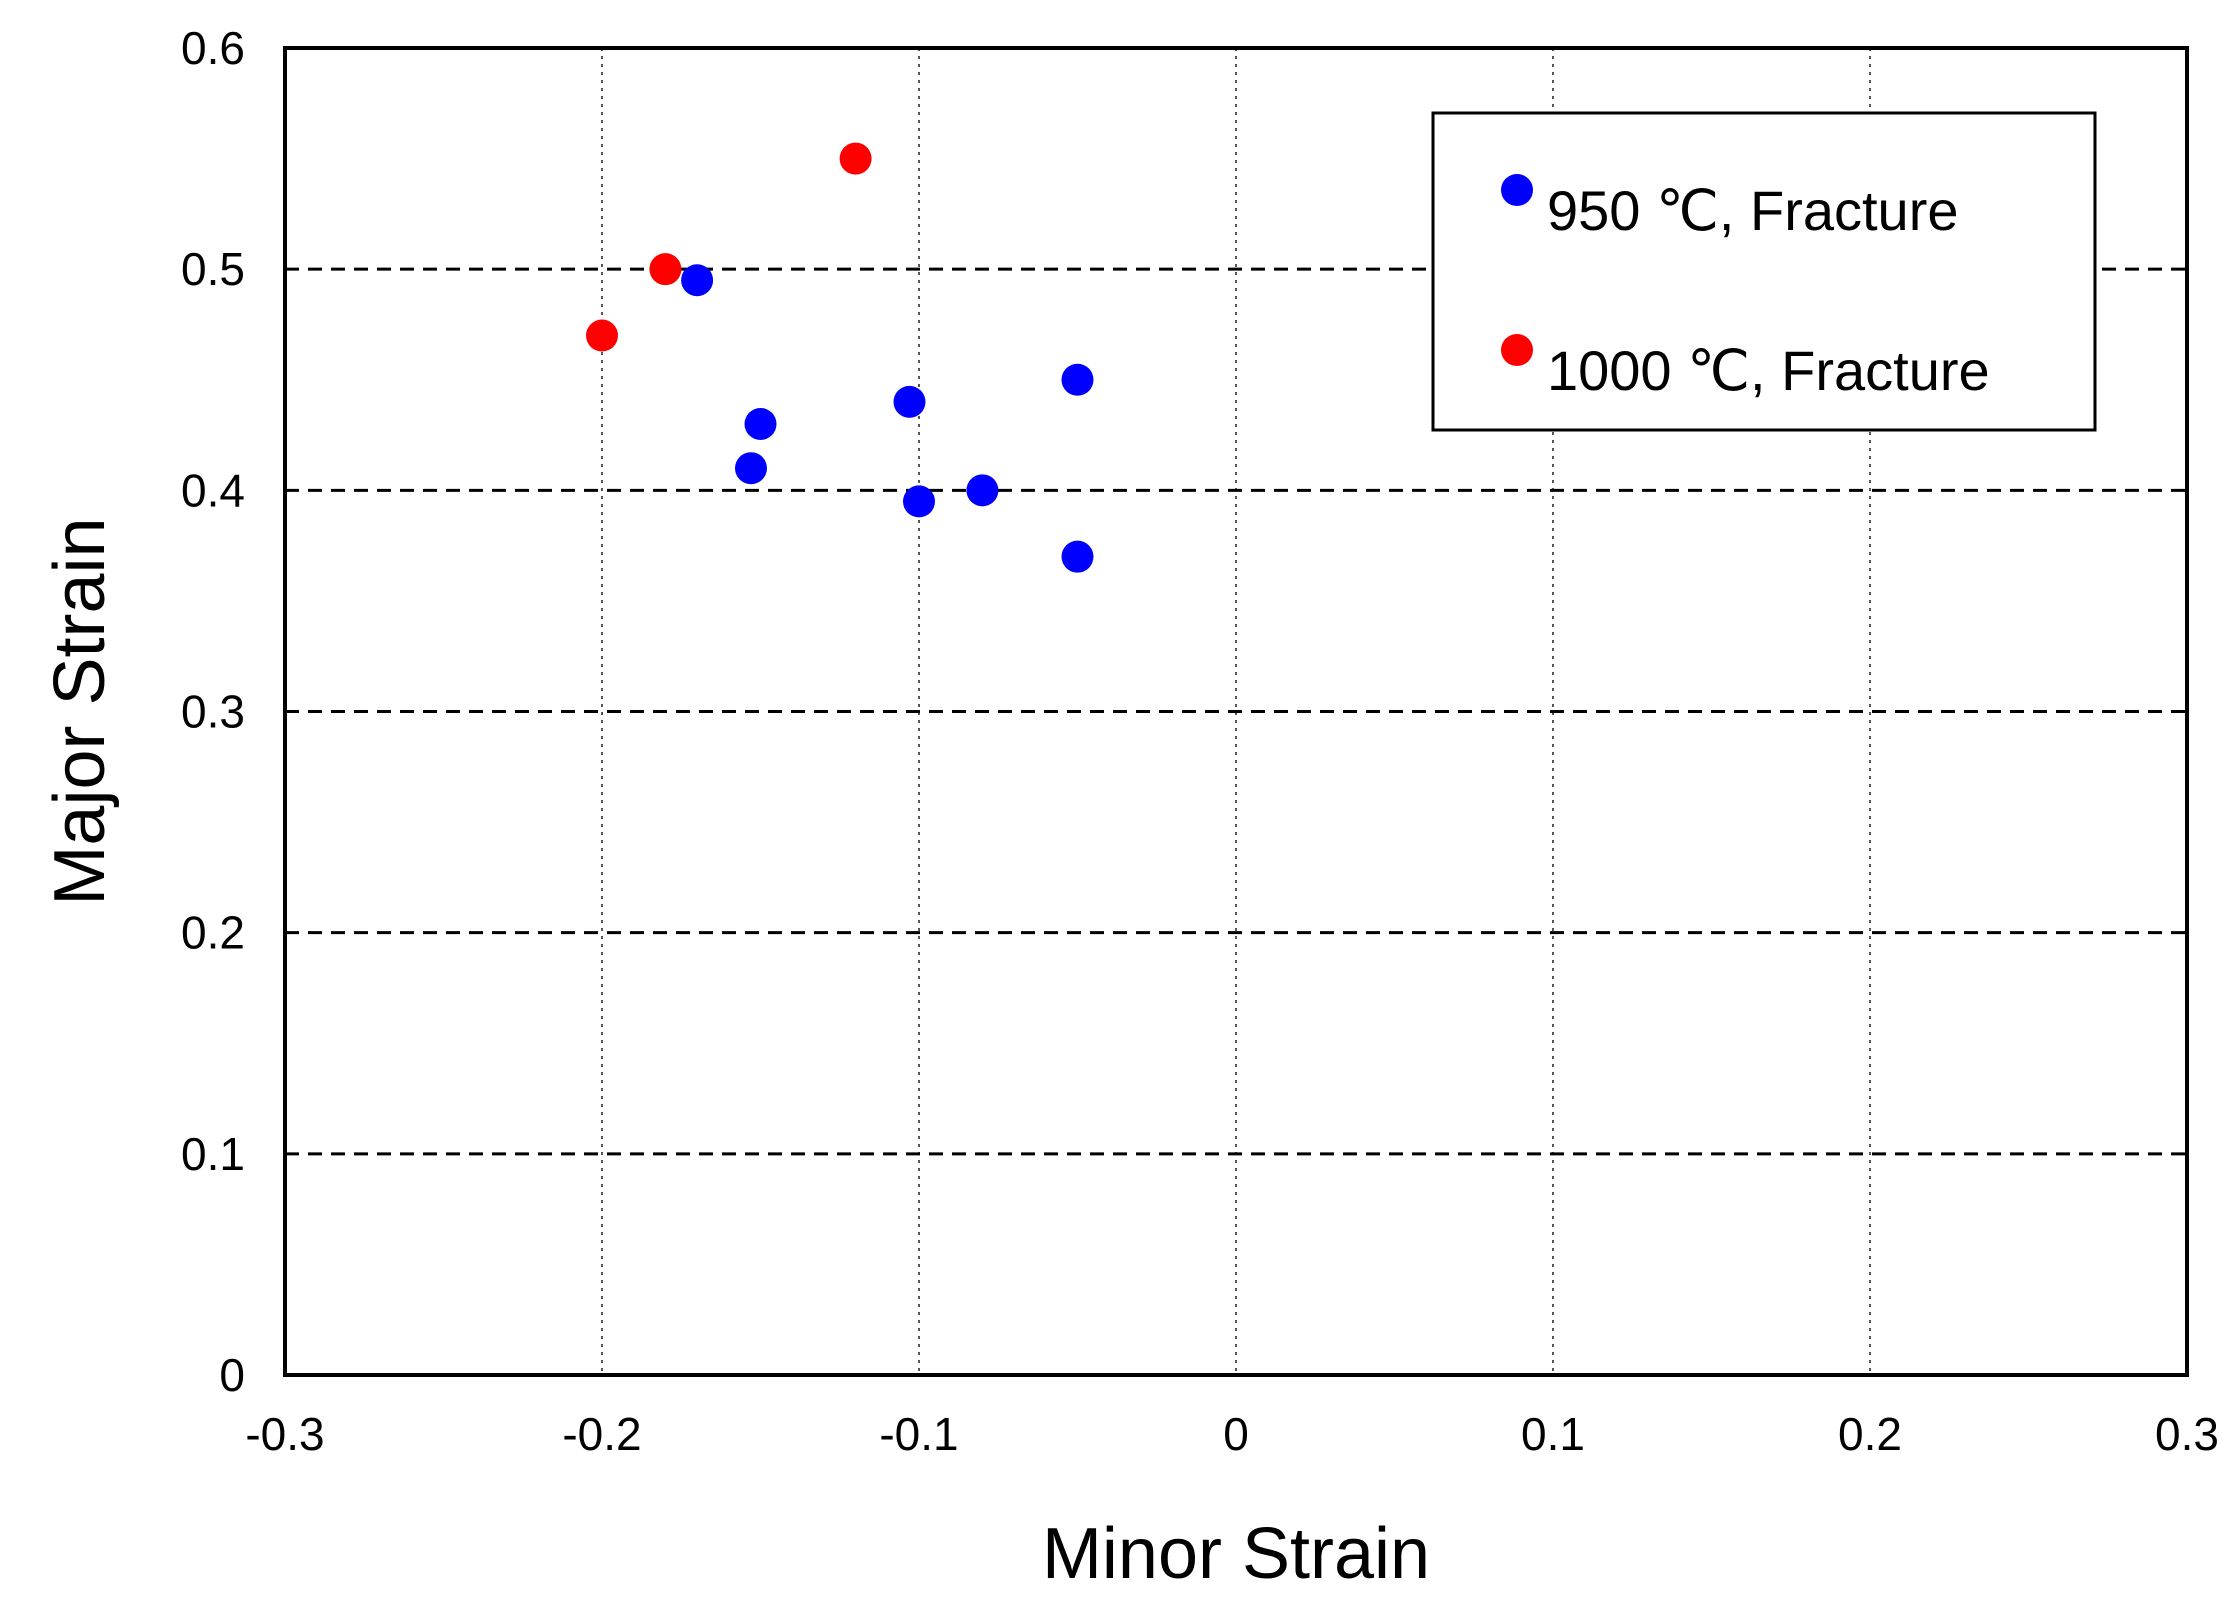  What do you see at coordinates (213, 269) in the screenshot?
I see `y-tick-label: 0.5` at bounding box center [213, 269].